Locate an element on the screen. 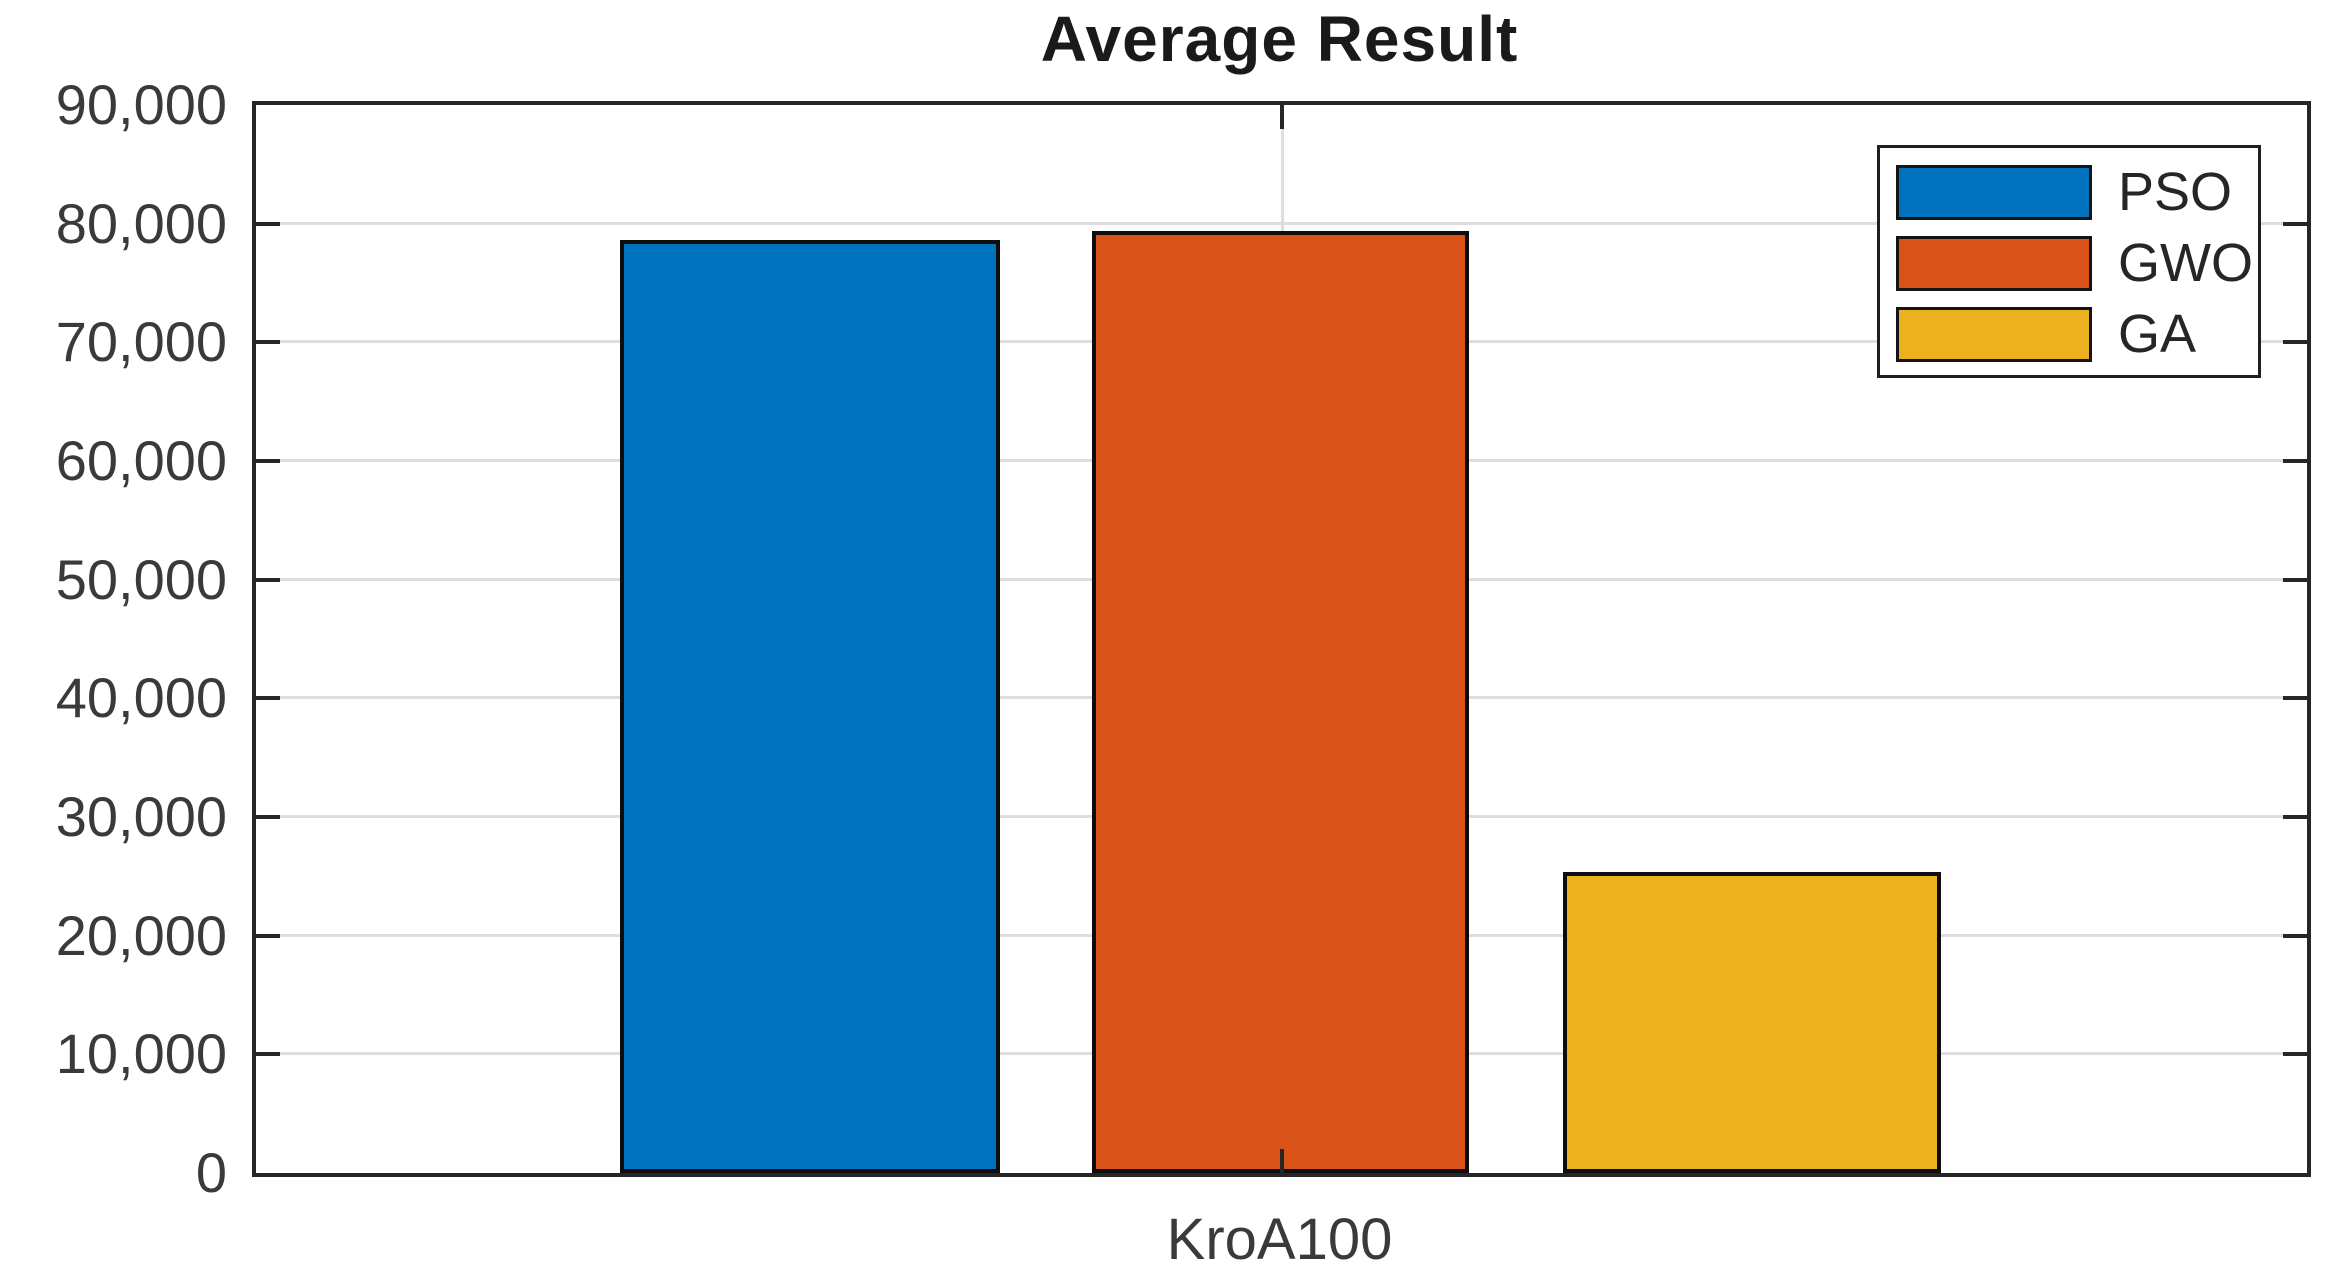 This screenshot has height=1280, width=2338. bar-ga is located at coordinates (1752, 1022).